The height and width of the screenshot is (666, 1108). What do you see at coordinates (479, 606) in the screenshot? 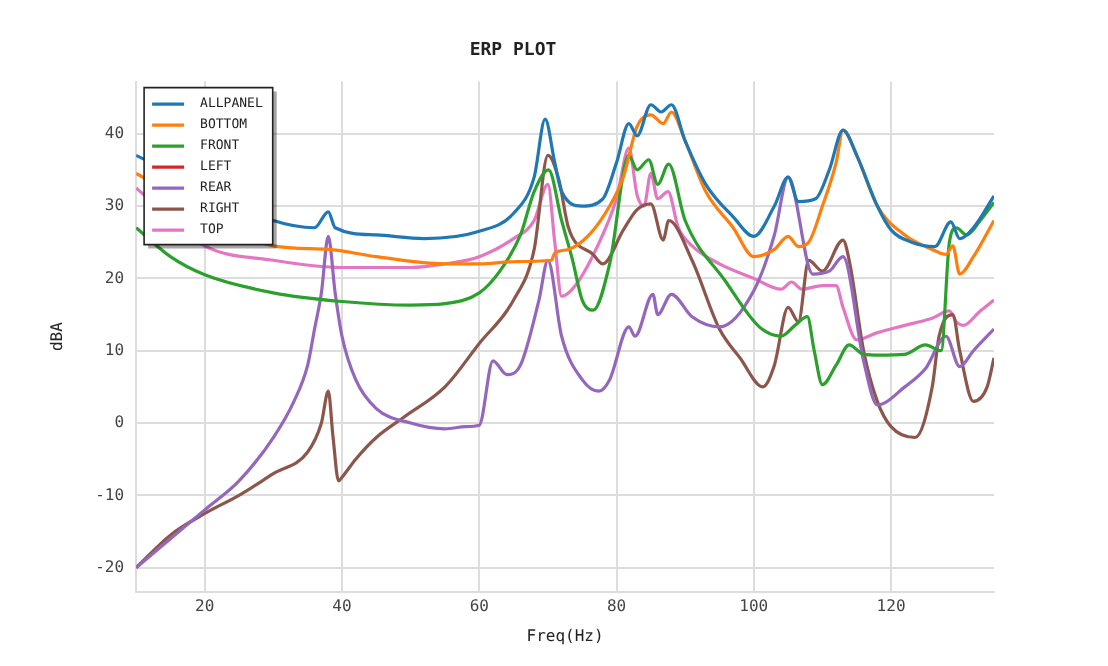
I see `x-tick-label: 60` at bounding box center [479, 606].